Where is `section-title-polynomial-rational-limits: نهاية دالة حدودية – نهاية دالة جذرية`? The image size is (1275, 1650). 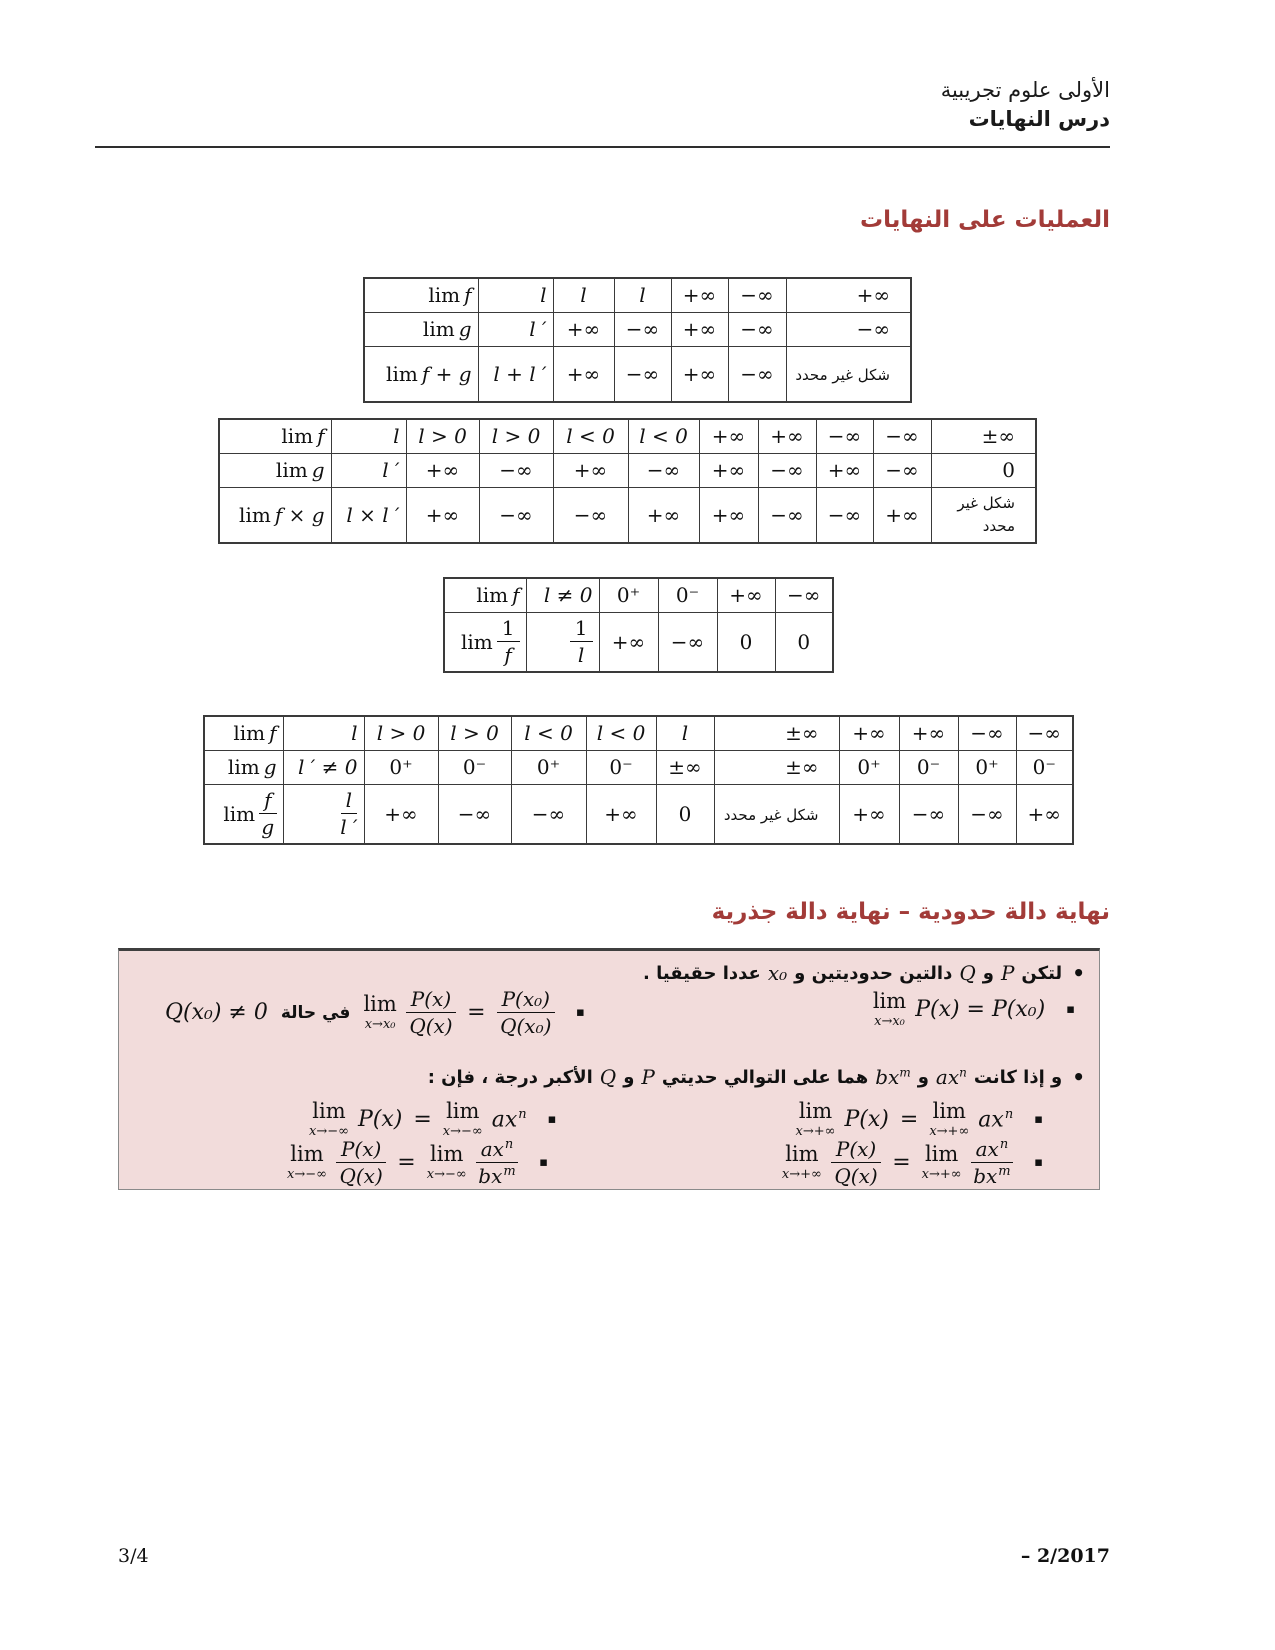 section-title-polynomial-rational-limits: نهاية دالة حدودية – نهاية دالة جذرية is located at coordinates (910, 912).